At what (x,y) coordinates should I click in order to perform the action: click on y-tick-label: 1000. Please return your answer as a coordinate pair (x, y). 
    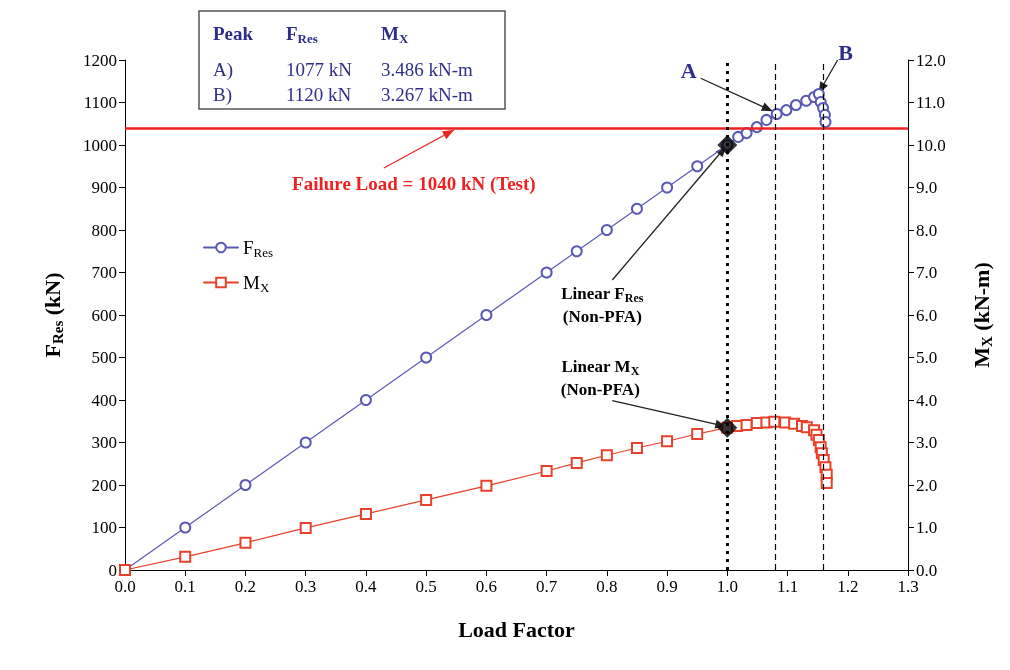
    Looking at the image, I should click on (100, 145).